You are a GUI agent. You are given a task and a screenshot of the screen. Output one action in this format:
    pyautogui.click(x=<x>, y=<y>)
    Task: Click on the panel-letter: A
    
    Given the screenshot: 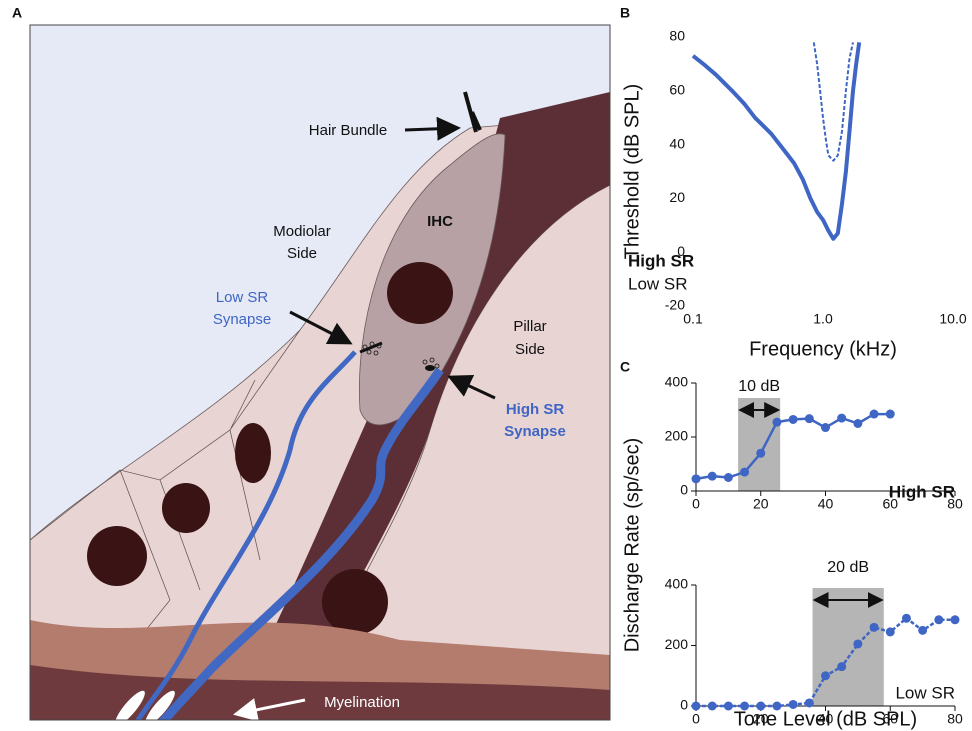 What is the action you would take?
    pyautogui.click(x=17, y=13)
    